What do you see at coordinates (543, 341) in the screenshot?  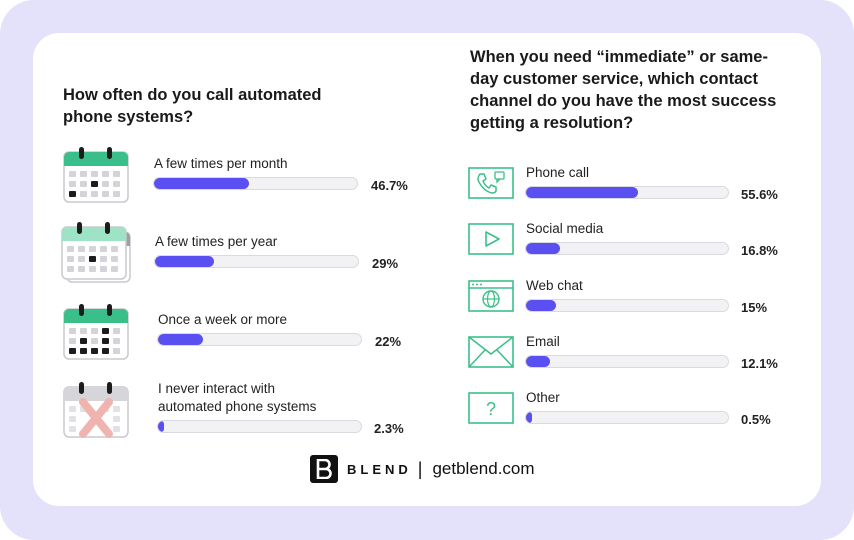 I see `right-category-label: Email` at bounding box center [543, 341].